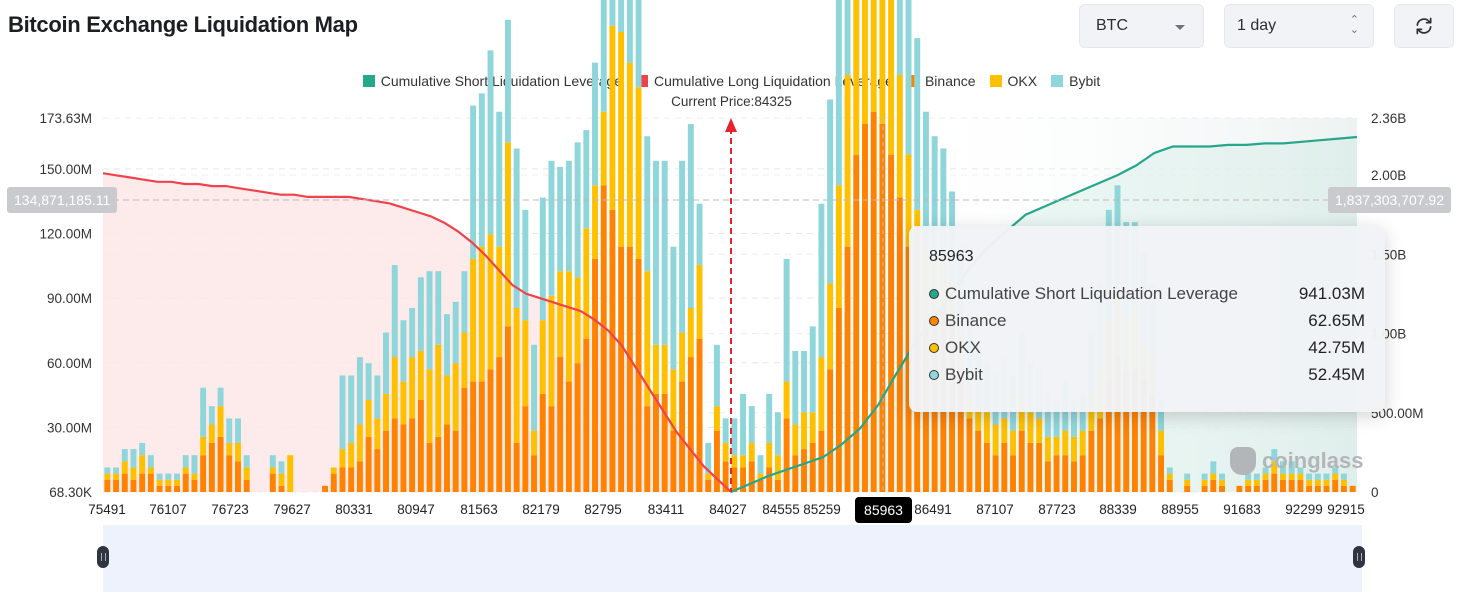 This screenshot has width=1463, height=592. What do you see at coordinates (1304, 509) in the screenshot?
I see `x-axis-tick: 92299` at bounding box center [1304, 509].